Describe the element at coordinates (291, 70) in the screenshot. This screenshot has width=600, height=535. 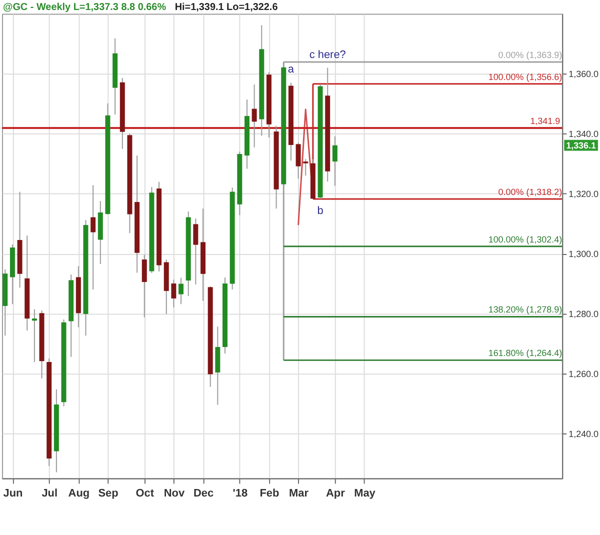
I see `annotation: a` at that location.